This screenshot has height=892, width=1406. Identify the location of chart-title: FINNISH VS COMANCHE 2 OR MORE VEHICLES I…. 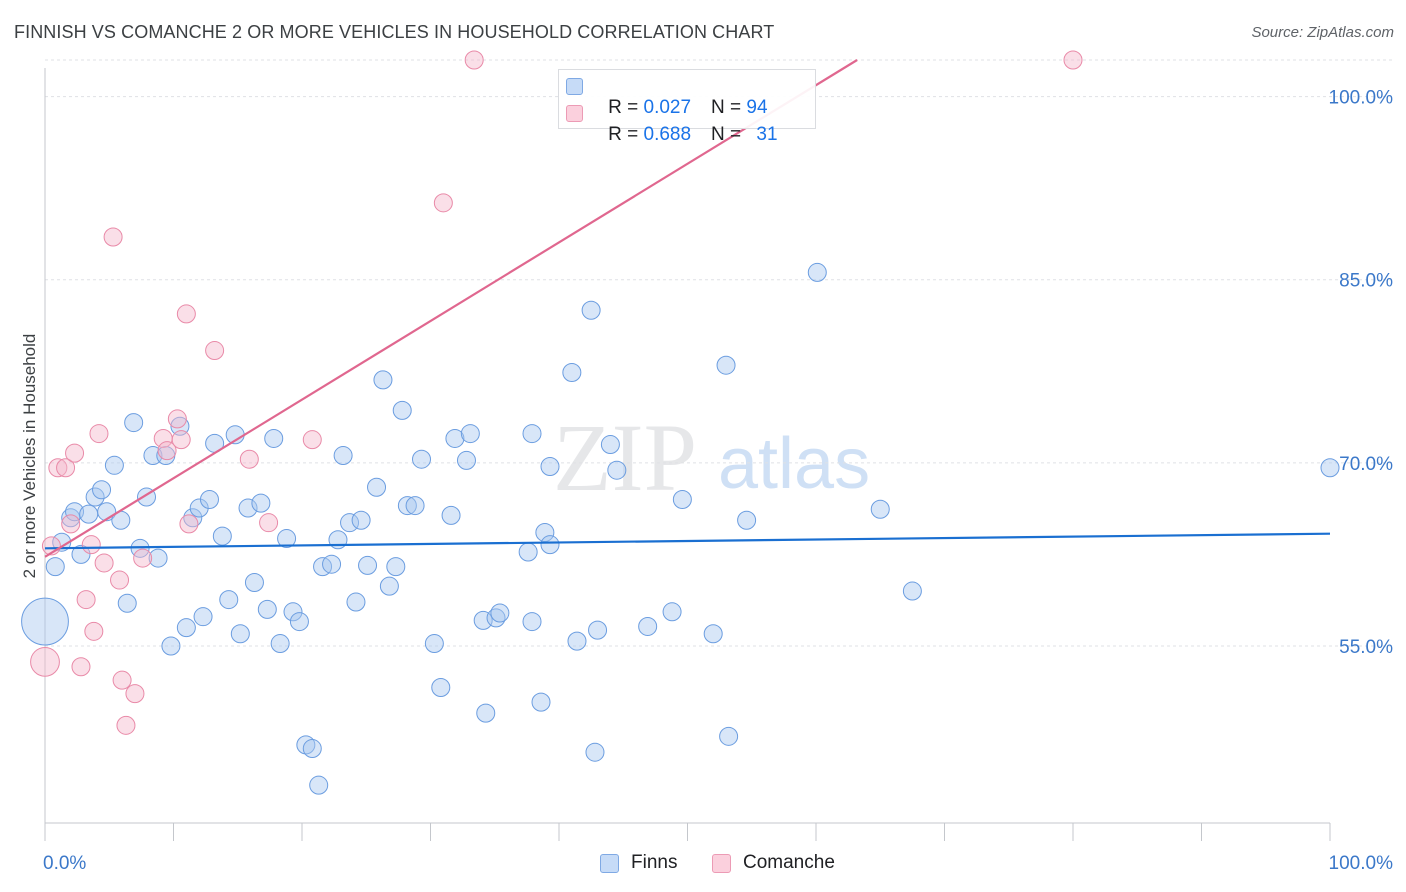
(394, 32).